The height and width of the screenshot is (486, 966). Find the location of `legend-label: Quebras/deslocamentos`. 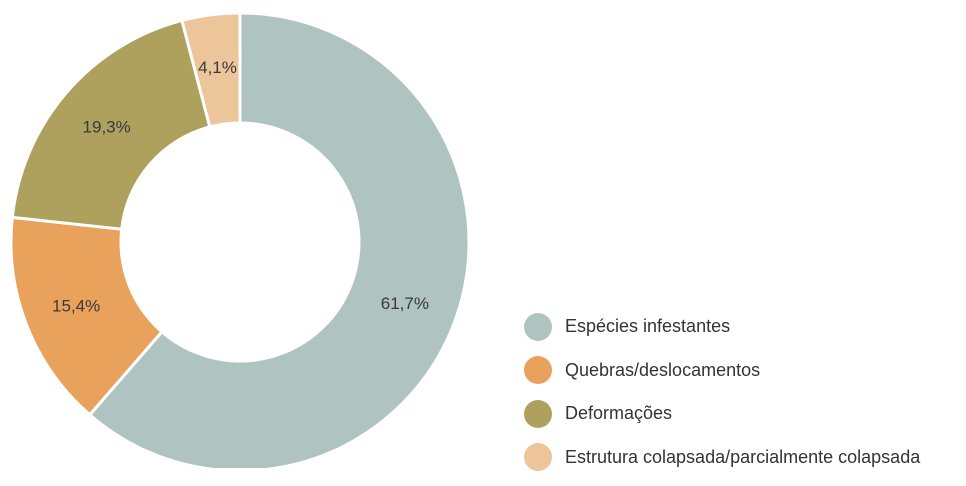

legend-label: Quebras/deslocamentos is located at coordinates (663, 369).